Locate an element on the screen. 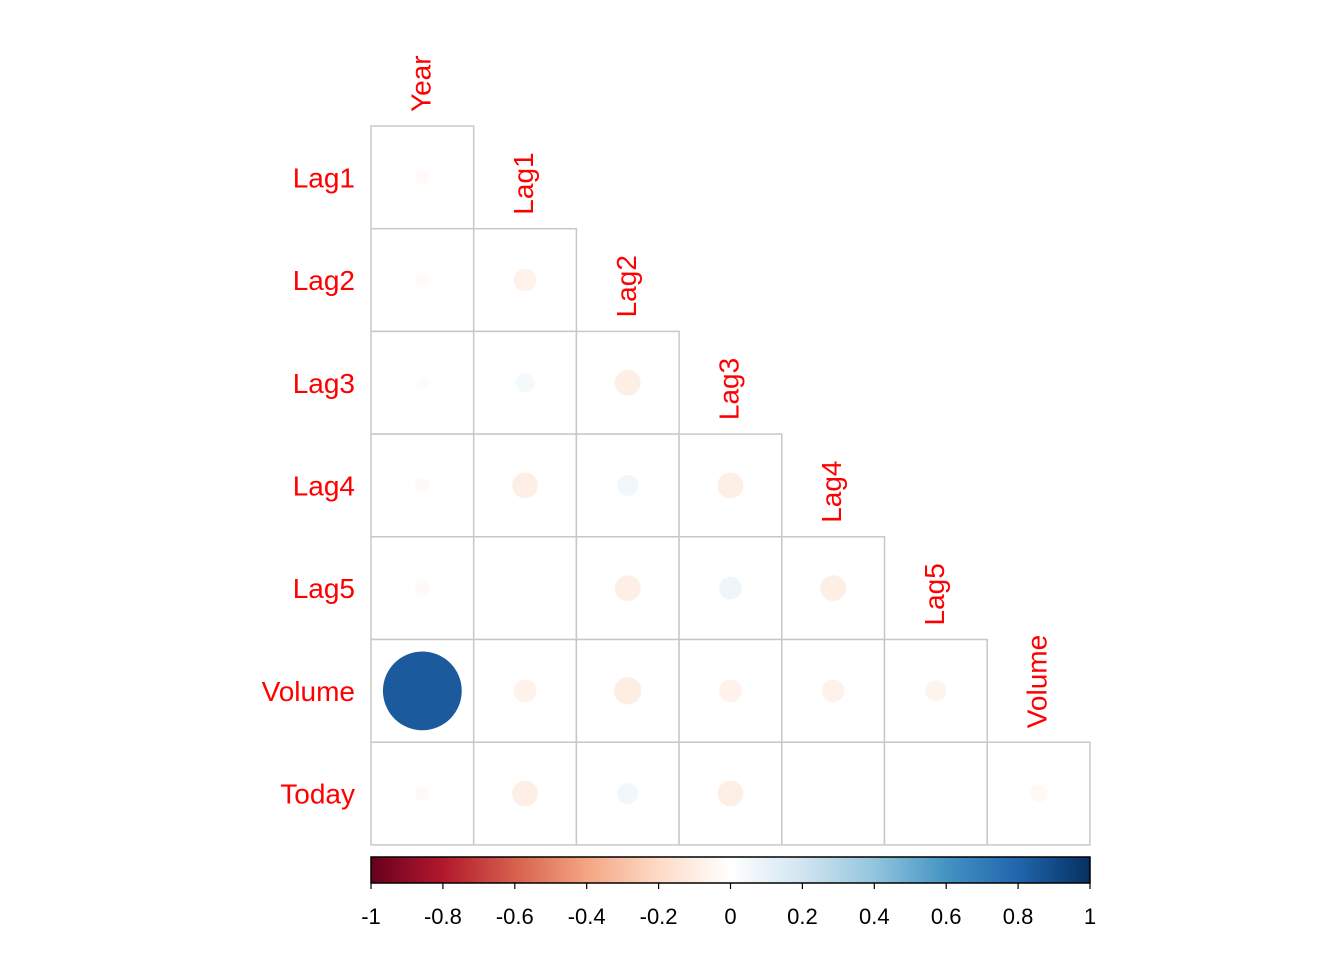 This screenshot has width=1344, height=960. corr-circle-Lag5-Lag3 is located at coordinates (730, 588).